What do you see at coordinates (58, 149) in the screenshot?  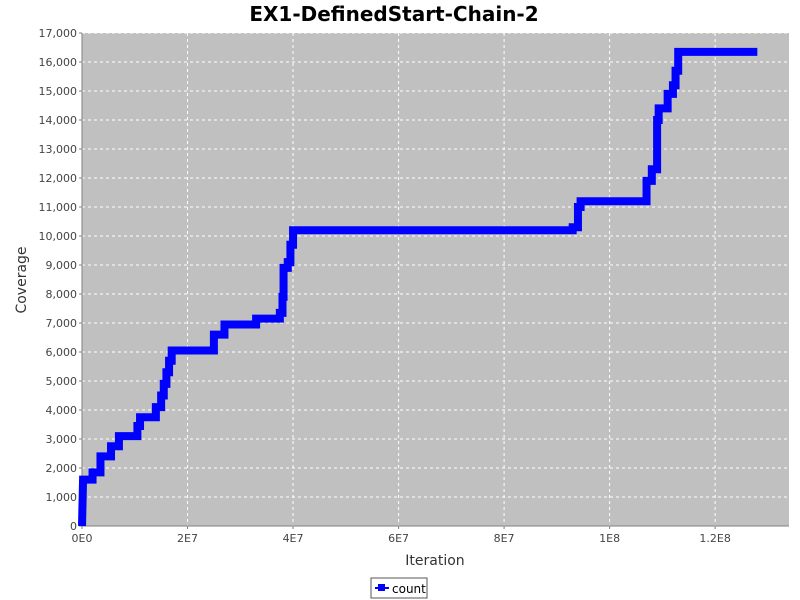 I see `y-tick-label: 13,000` at bounding box center [58, 149].